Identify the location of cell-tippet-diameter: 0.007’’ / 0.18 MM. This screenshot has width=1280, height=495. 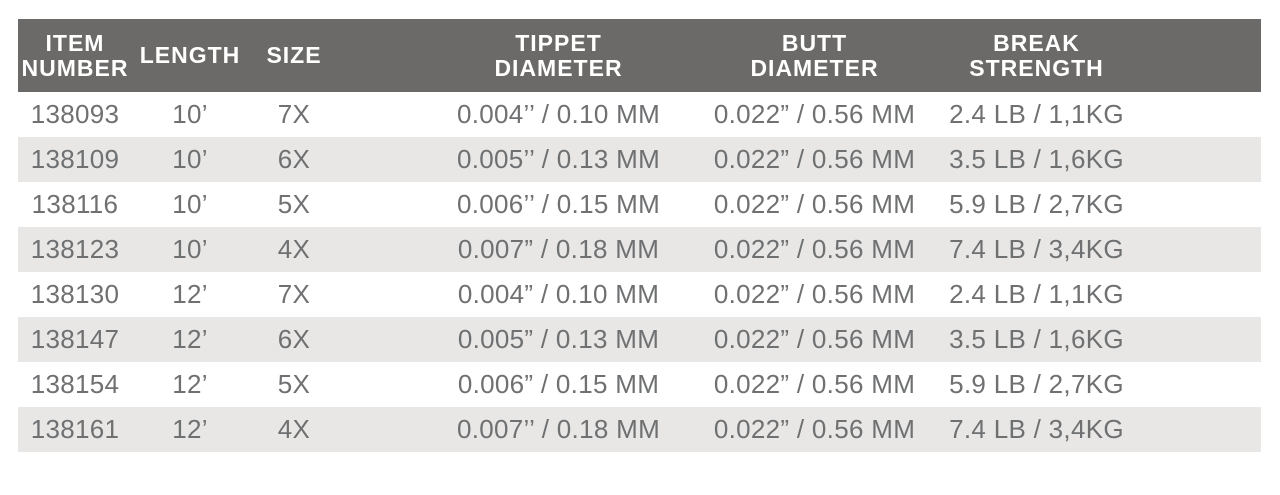
(558, 429).